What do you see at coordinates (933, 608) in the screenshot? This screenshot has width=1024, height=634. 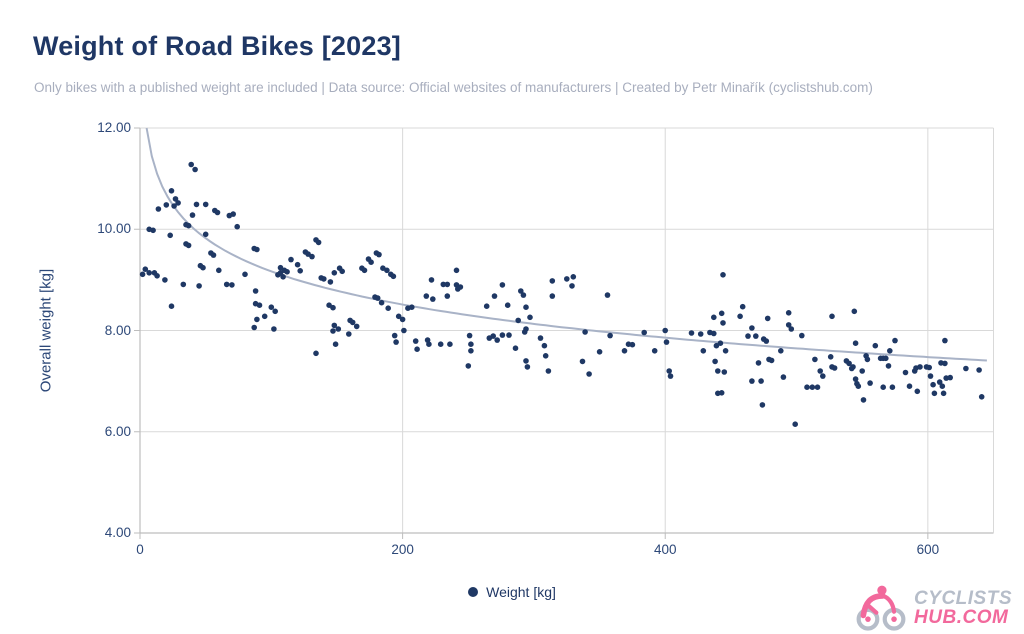 I see `cyclistshub-logo: CYCLISTS HUB.COM` at bounding box center [933, 608].